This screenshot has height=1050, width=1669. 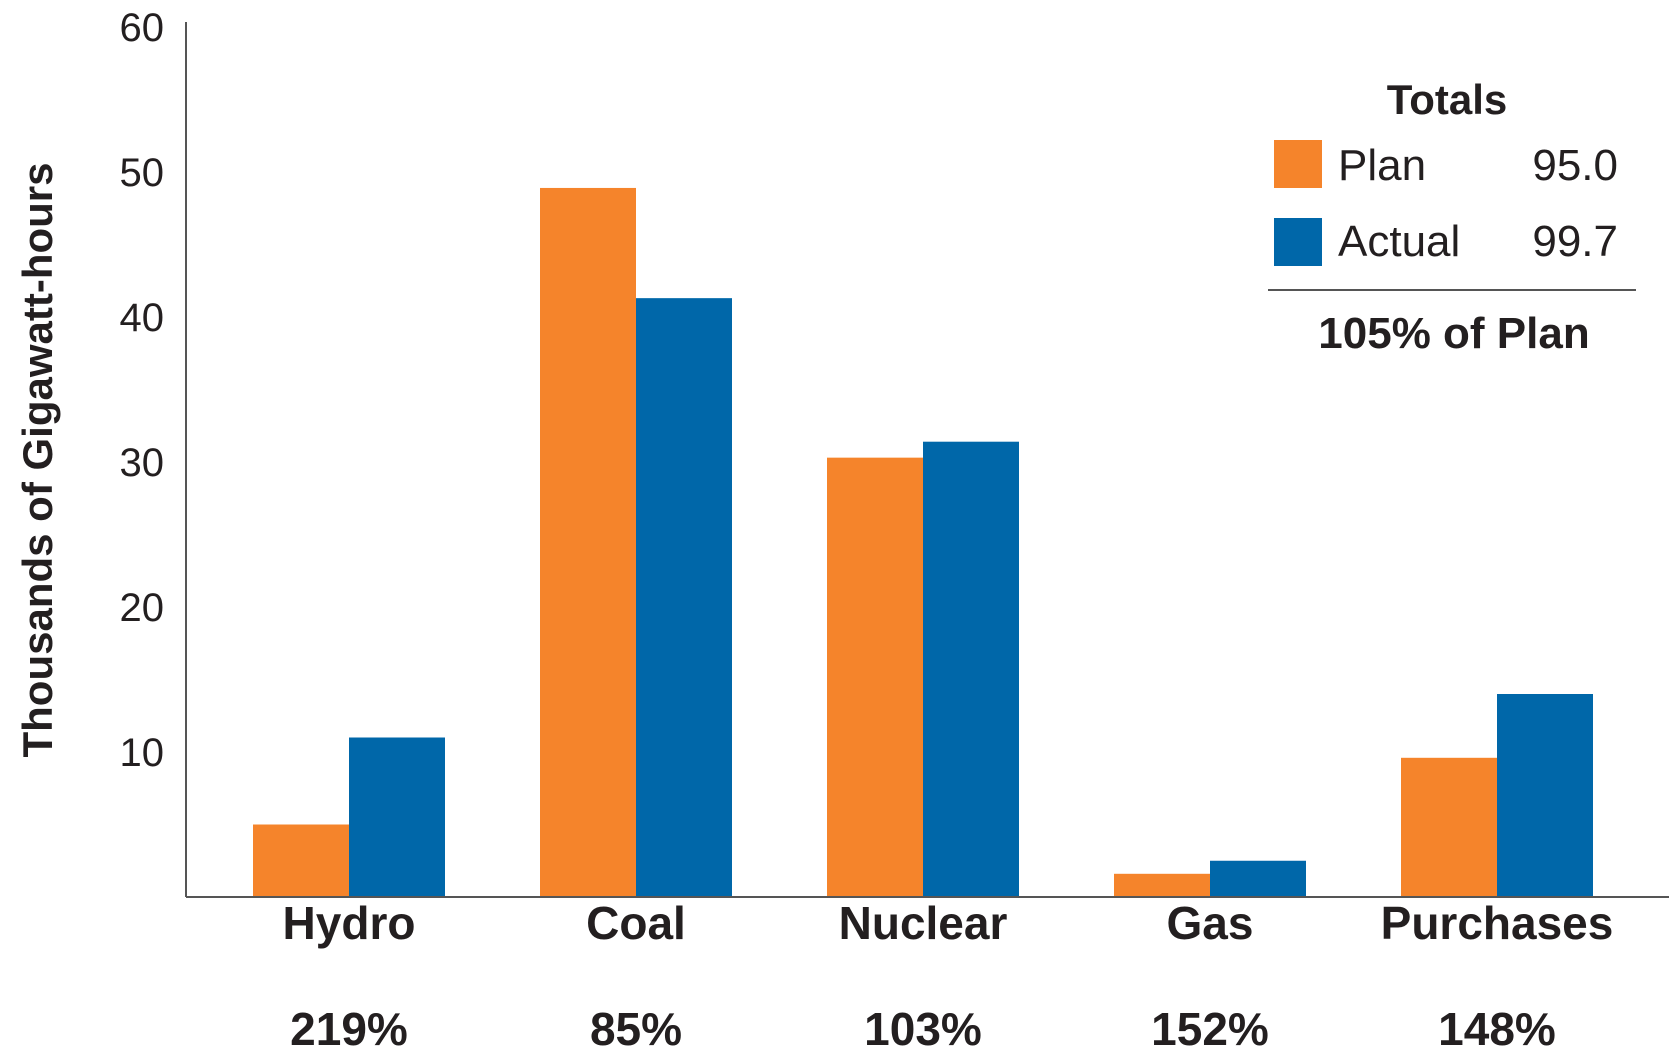 What do you see at coordinates (1210, 1026) in the screenshot?
I see `category-percent-gas: 152%` at bounding box center [1210, 1026].